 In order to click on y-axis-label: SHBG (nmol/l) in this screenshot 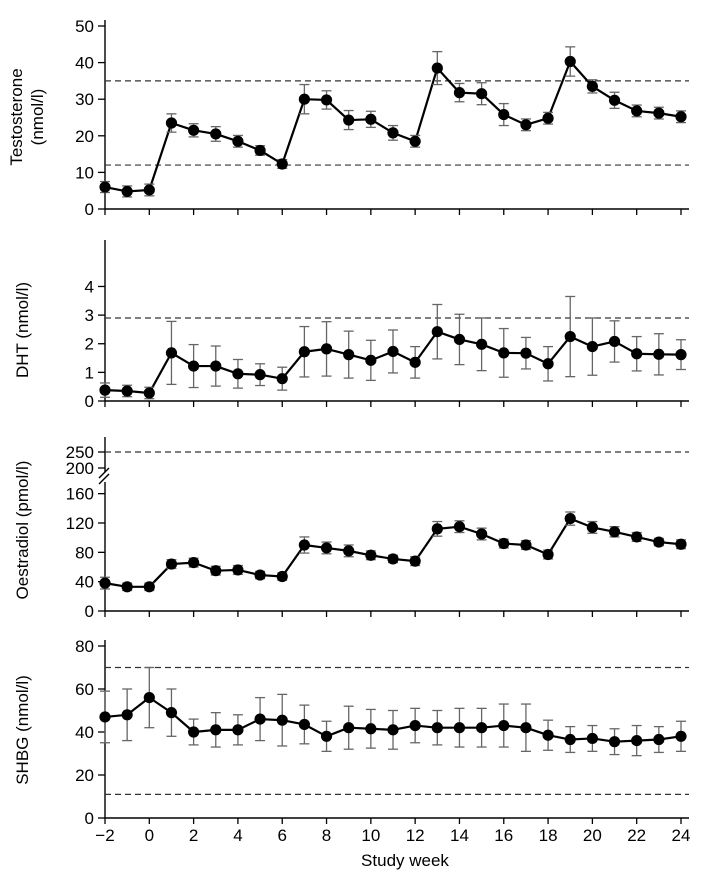, I will do `click(22, 730)`.